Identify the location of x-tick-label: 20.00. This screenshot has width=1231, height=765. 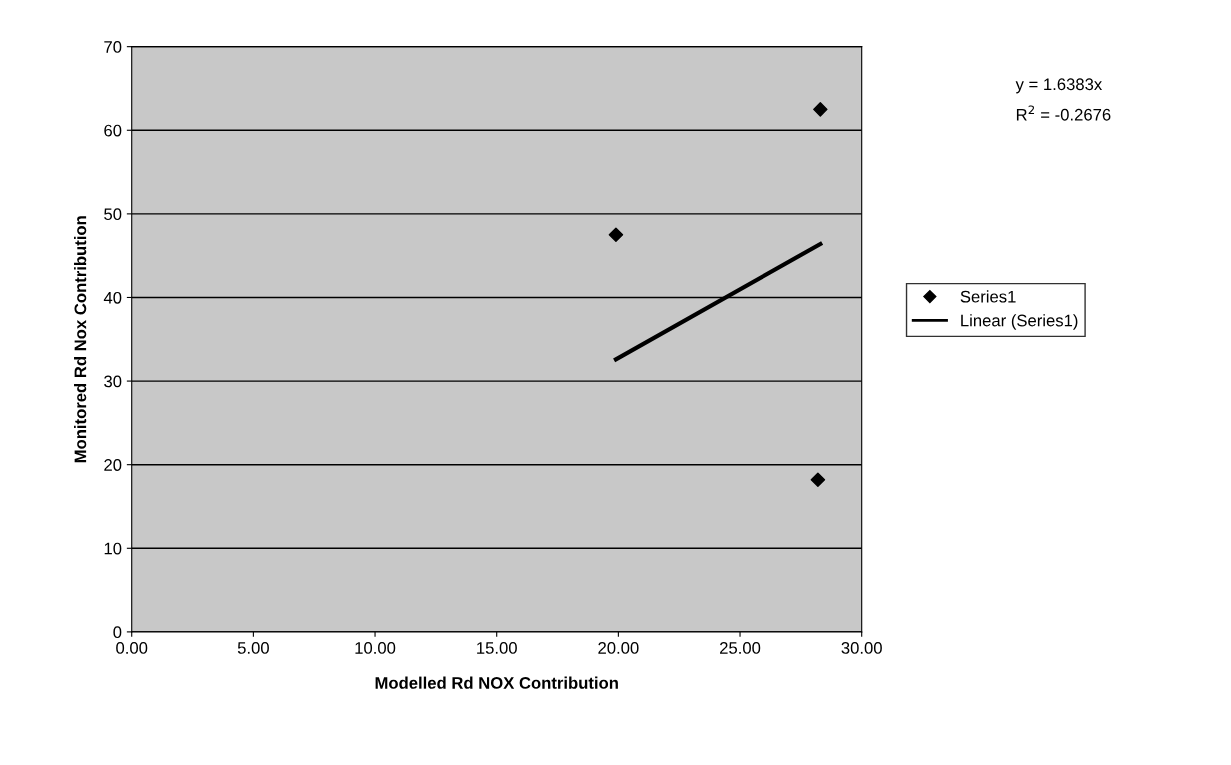
(618, 648).